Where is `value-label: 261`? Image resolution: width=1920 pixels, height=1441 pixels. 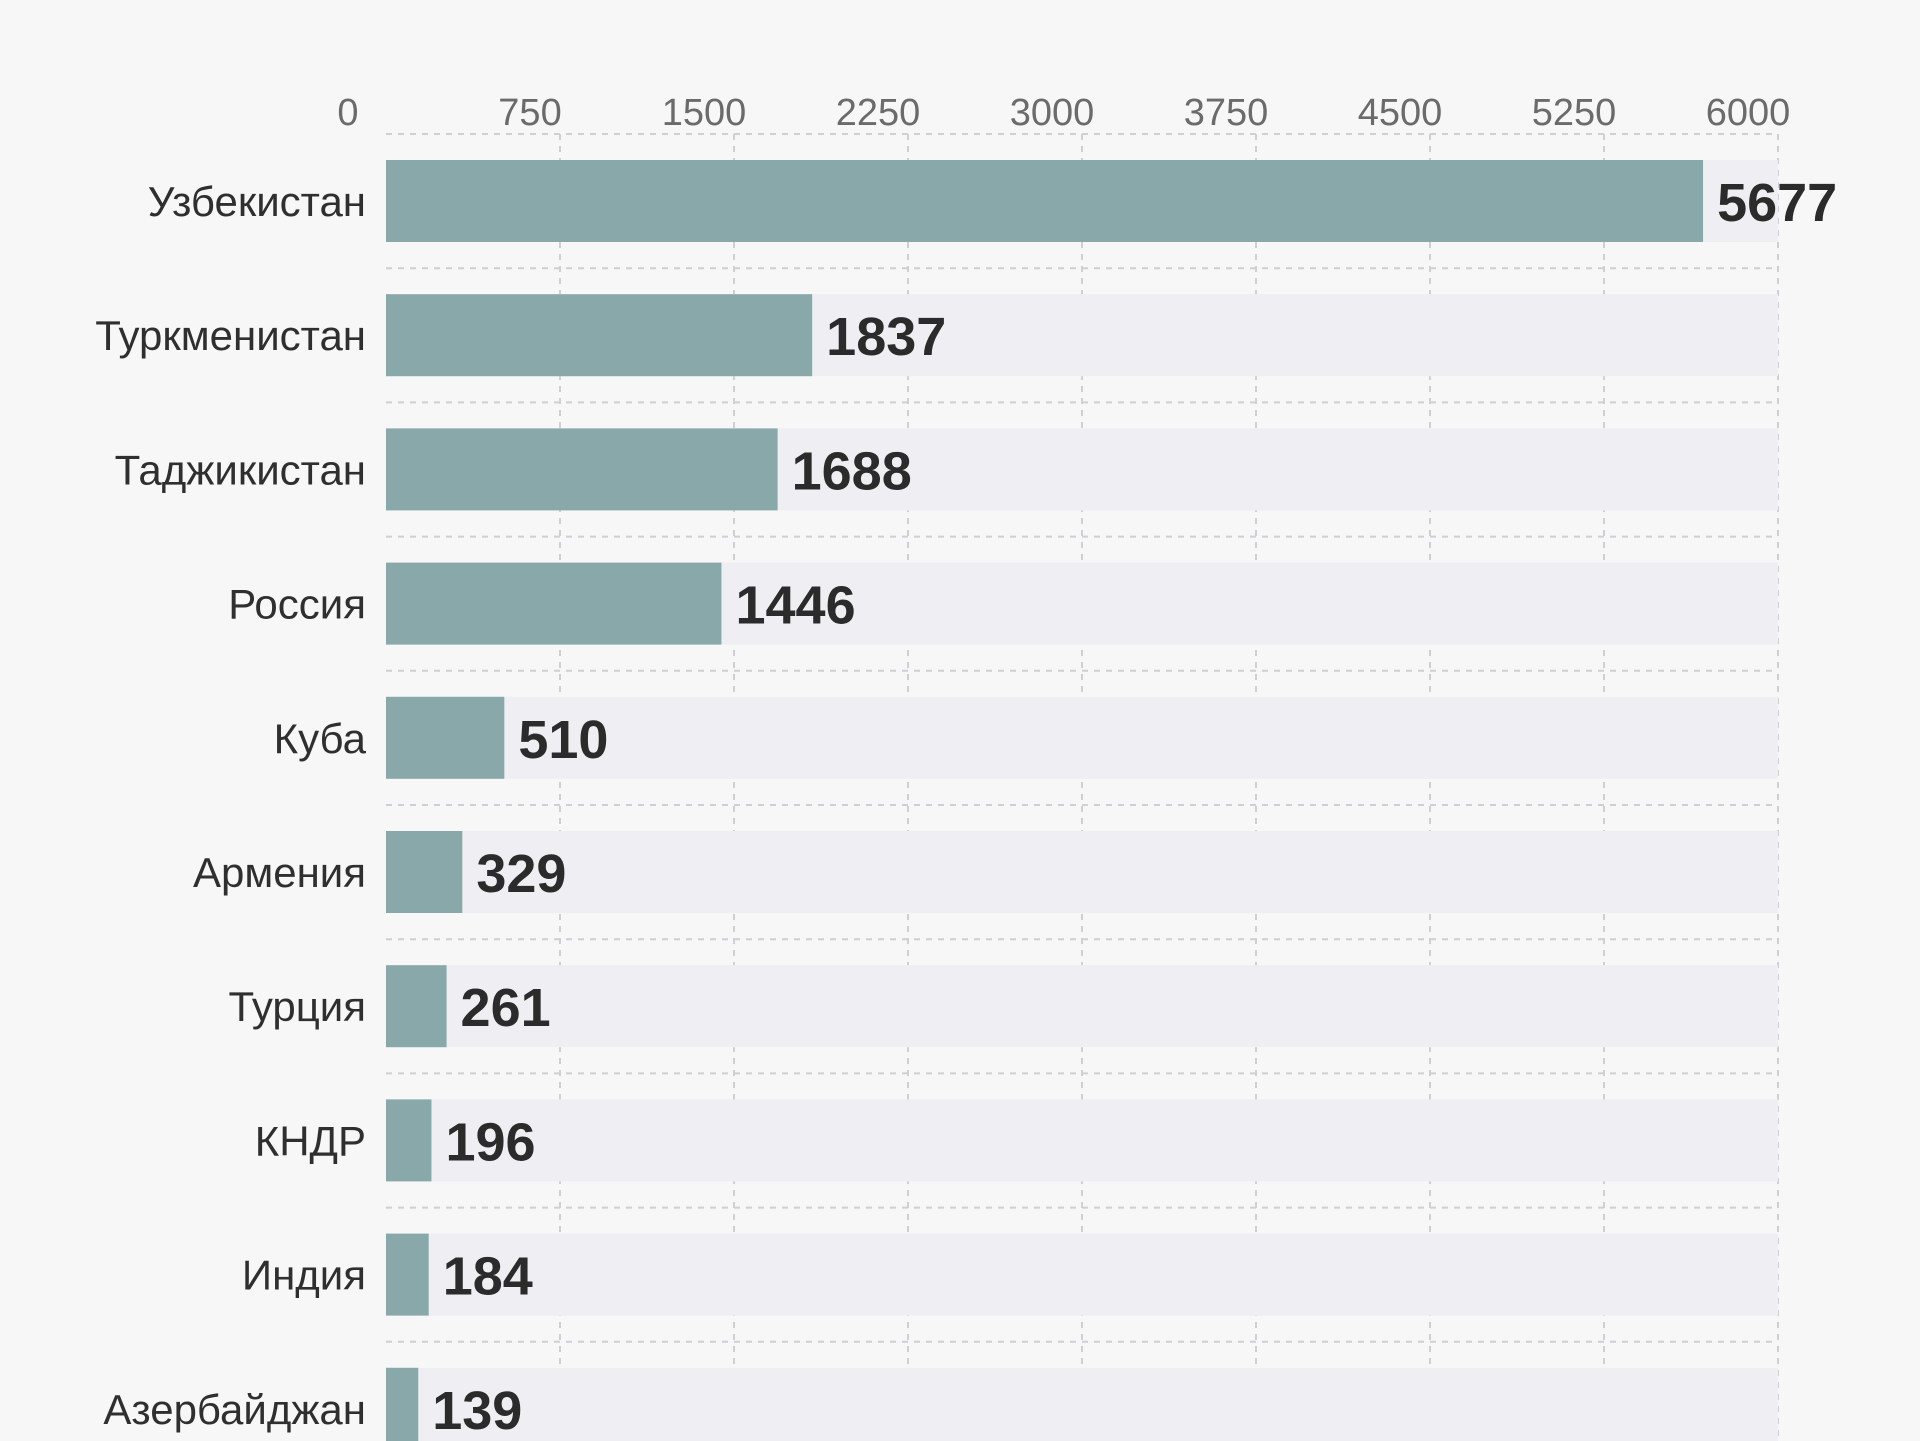 value-label: 261 is located at coordinates (506, 1008).